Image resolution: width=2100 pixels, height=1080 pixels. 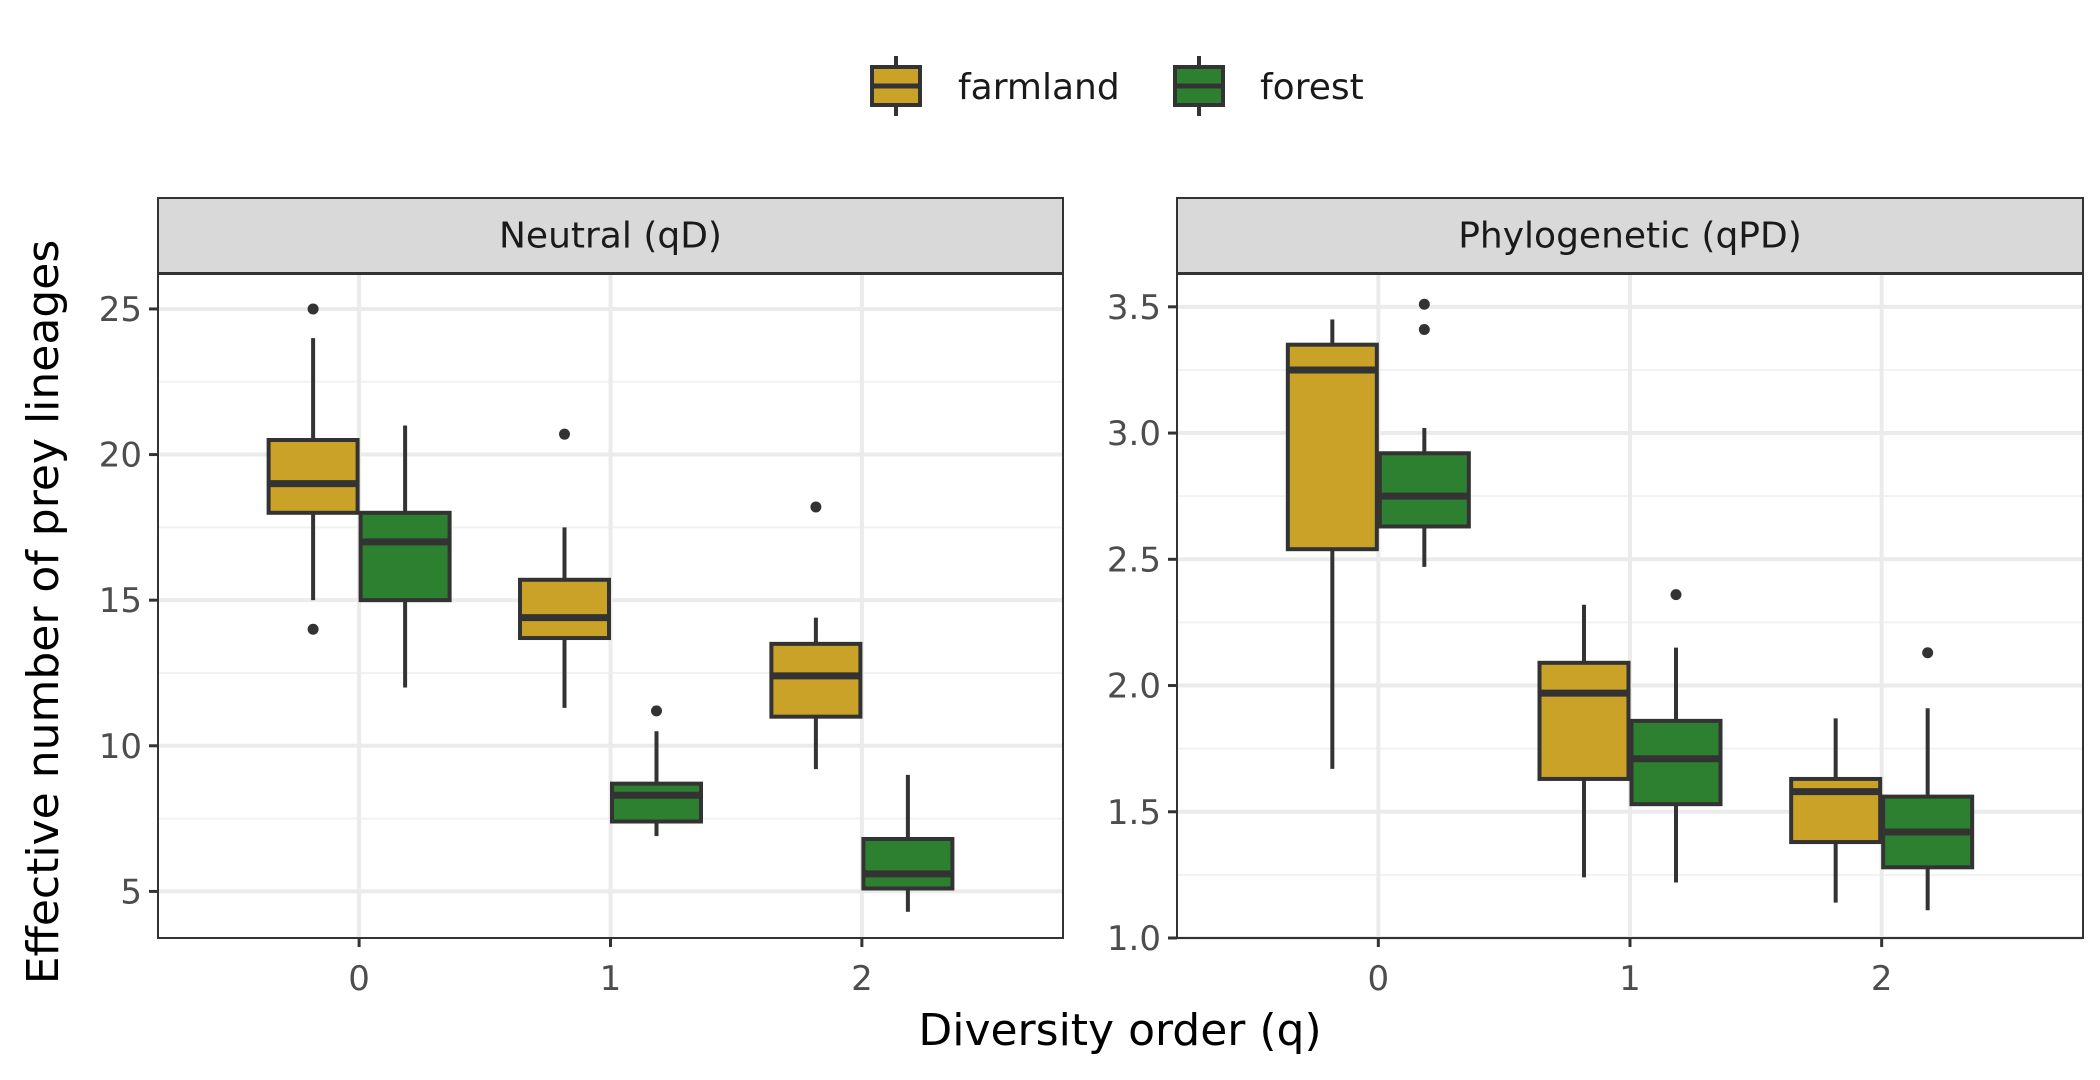 What do you see at coordinates (1039, 87) in the screenshot?
I see `legend-label: farmland` at bounding box center [1039, 87].